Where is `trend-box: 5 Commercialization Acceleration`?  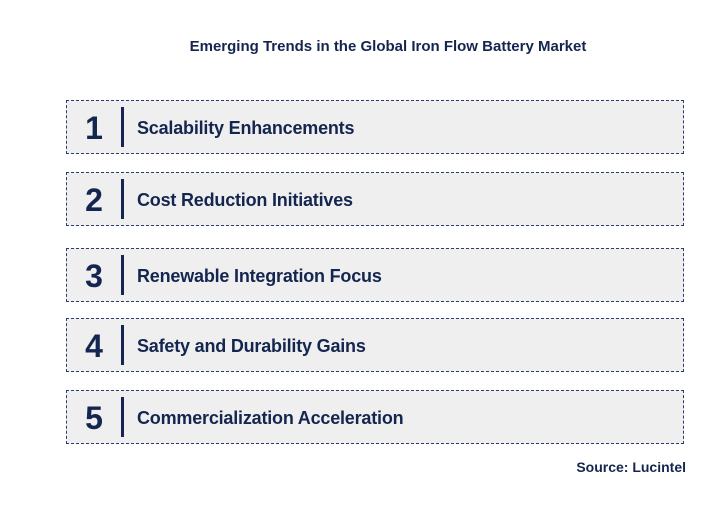 trend-box: 5 Commercialization Acceleration is located at coordinates (375, 417).